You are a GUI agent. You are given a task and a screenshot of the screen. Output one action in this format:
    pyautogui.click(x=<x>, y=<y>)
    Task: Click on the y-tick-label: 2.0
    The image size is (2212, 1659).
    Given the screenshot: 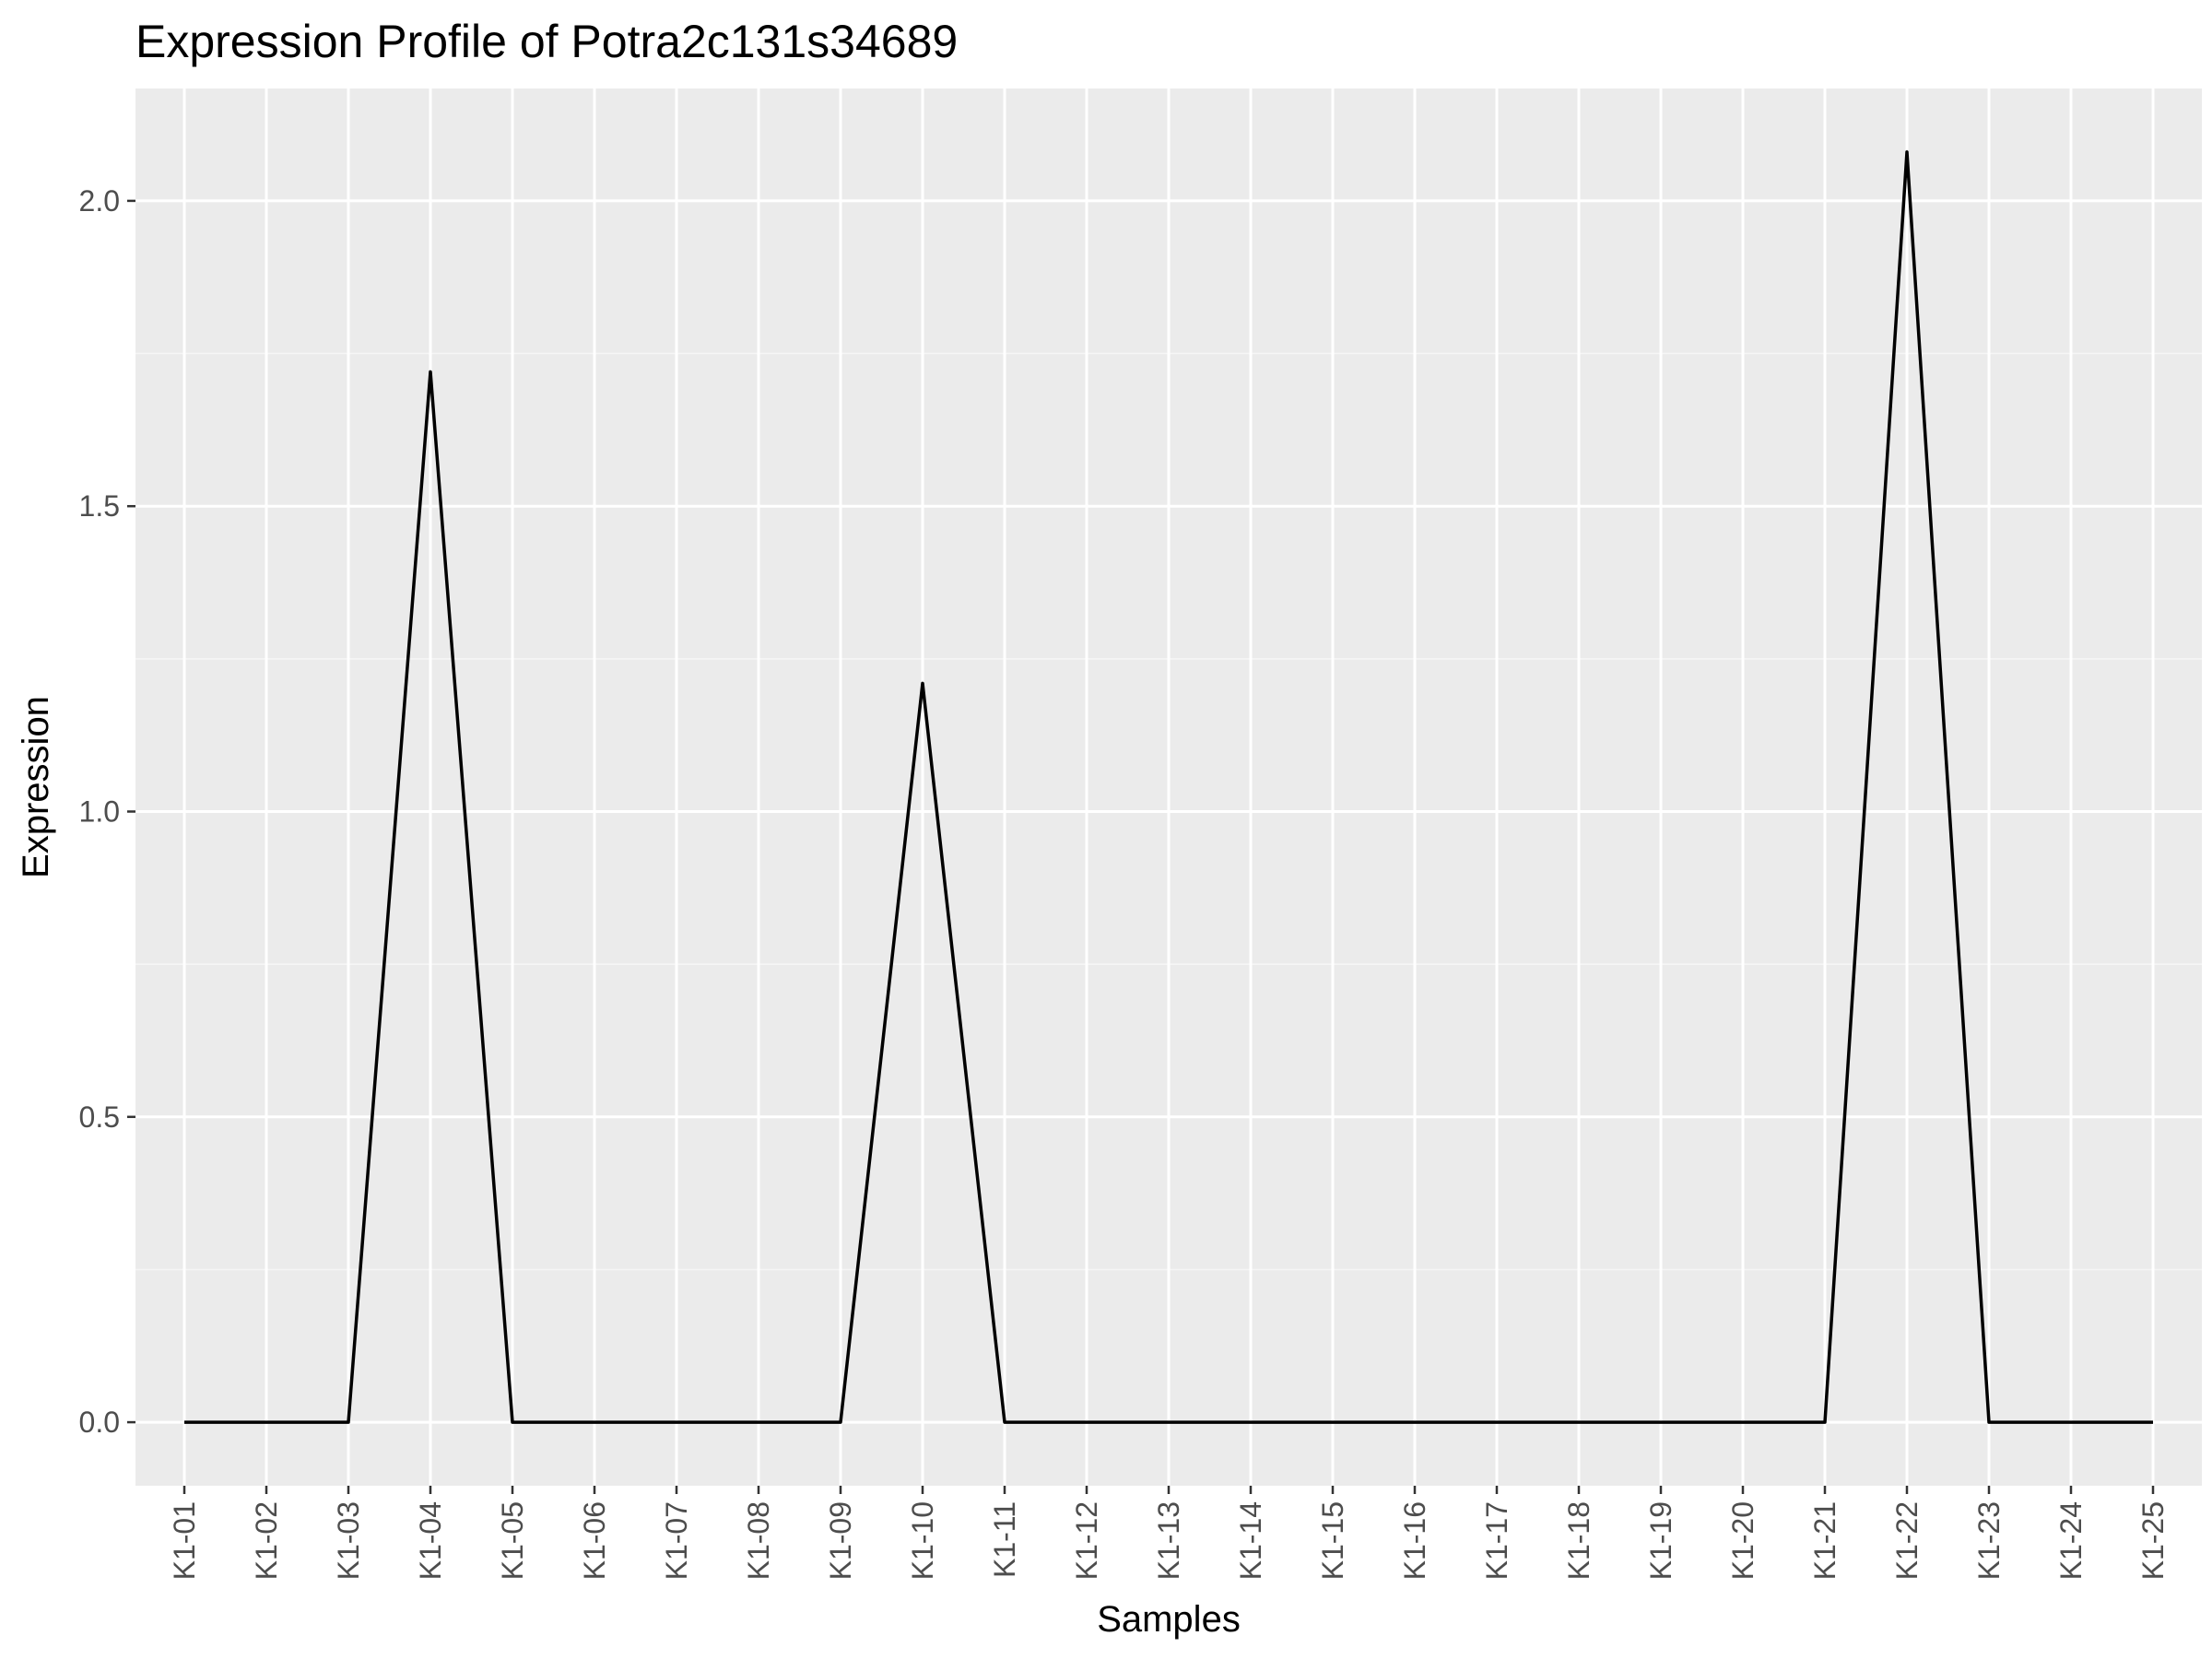 What is the action you would take?
    pyautogui.click(x=99, y=201)
    